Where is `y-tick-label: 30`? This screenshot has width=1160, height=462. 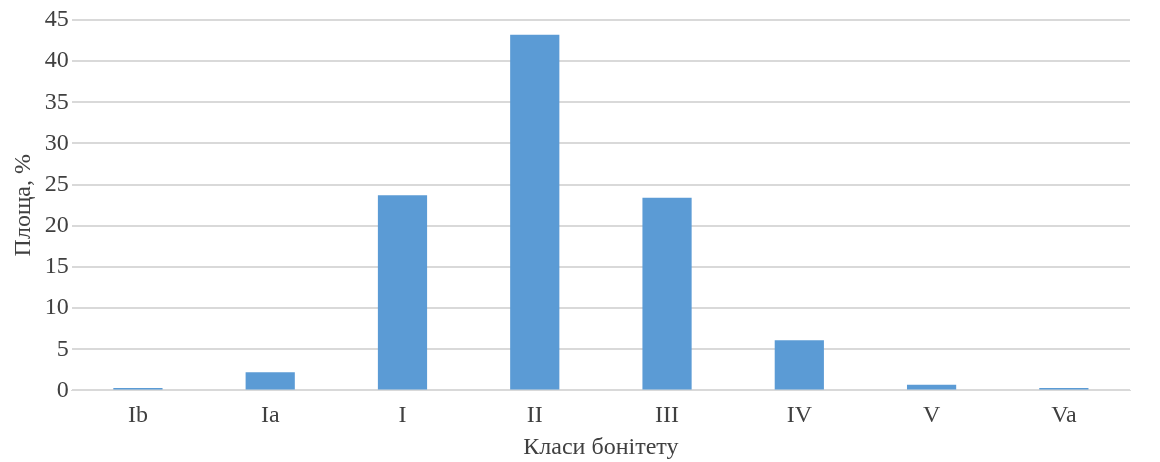 y-tick-label: 30 is located at coordinates (56, 141).